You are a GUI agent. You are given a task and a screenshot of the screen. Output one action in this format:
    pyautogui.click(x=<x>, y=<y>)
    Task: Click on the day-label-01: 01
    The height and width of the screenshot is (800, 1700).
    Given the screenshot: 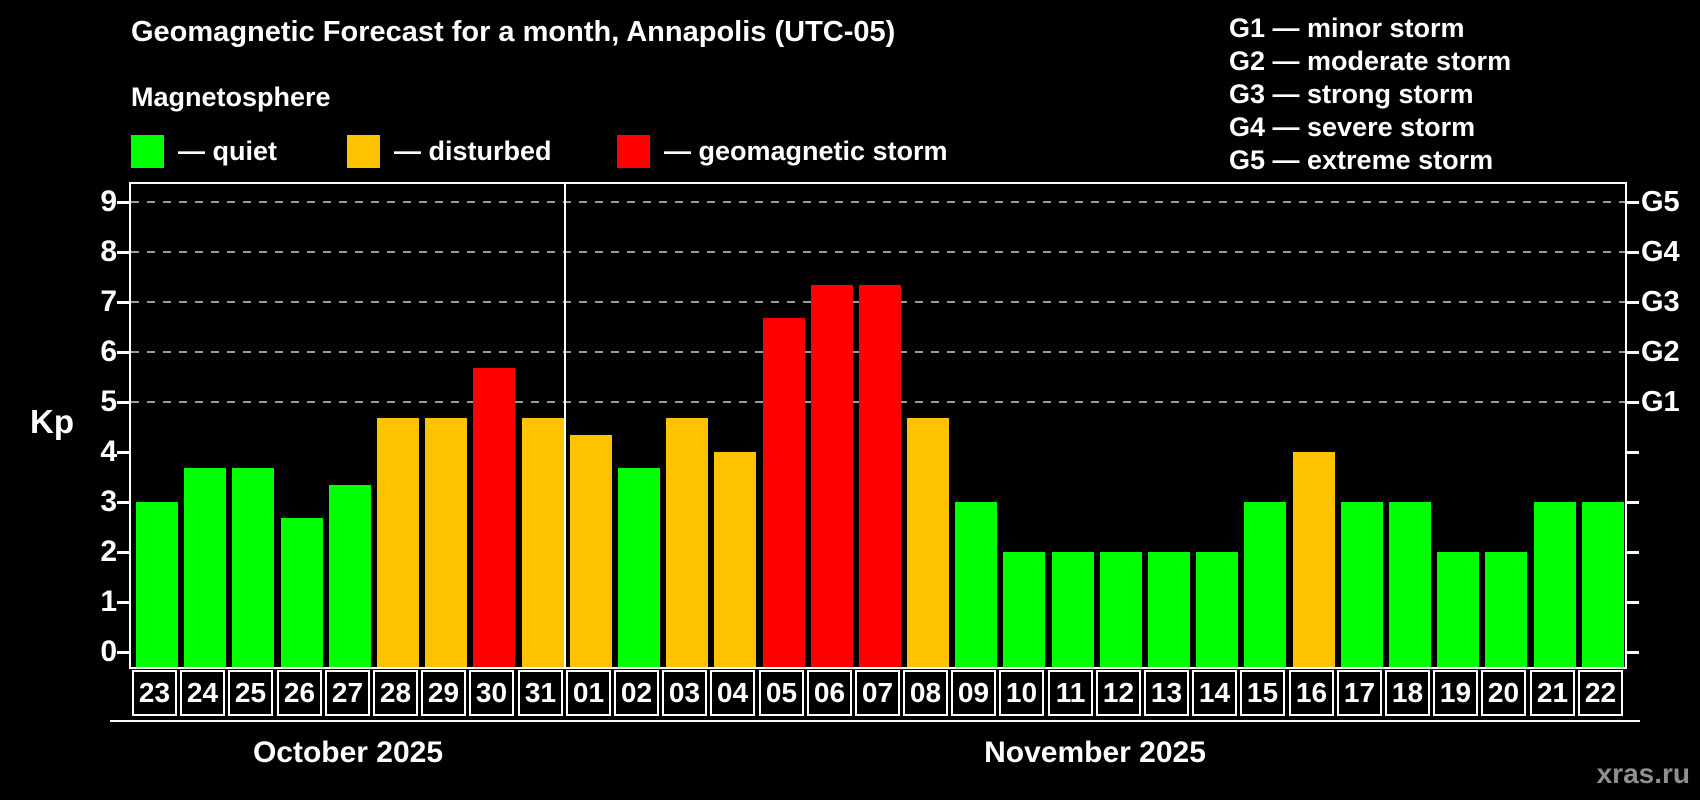 What is the action you would take?
    pyautogui.click(x=588, y=693)
    